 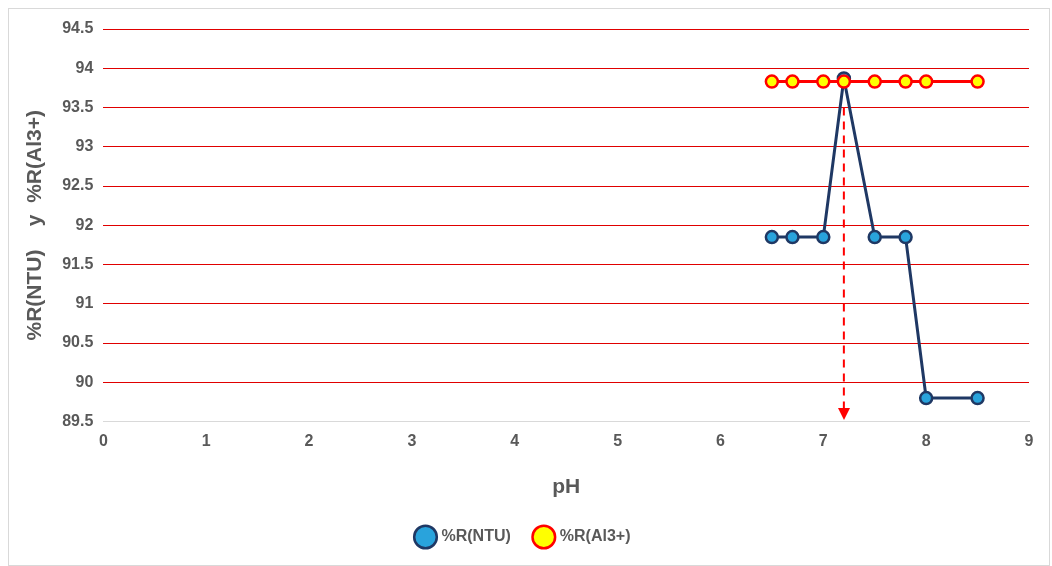 I want to click on y-tick-label: 94.5, so click(x=78, y=28).